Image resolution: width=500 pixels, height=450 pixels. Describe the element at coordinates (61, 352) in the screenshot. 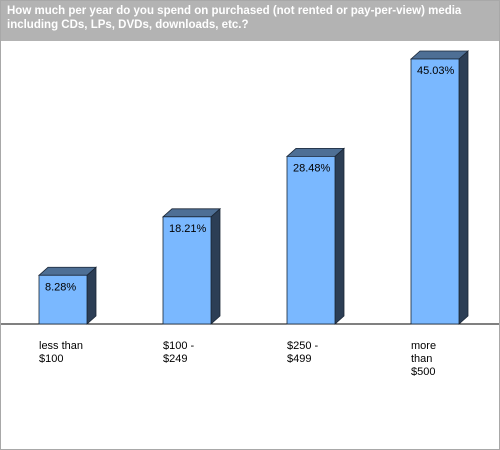

I see `category-label: less than $100` at that location.